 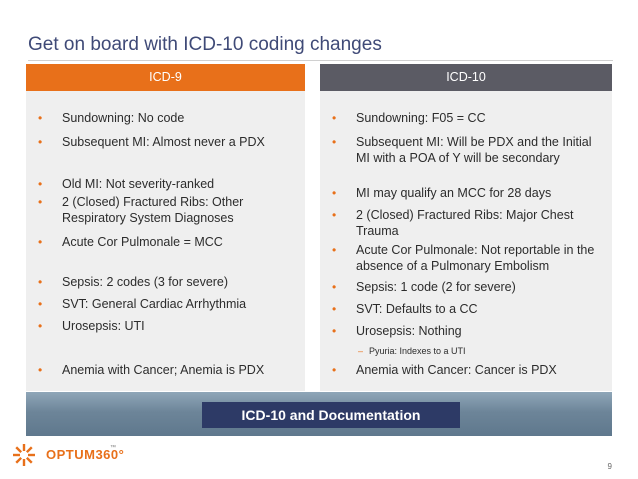 I want to click on list-item: • MI may qualify an MCC for 28 days, so click(x=470, y=193).